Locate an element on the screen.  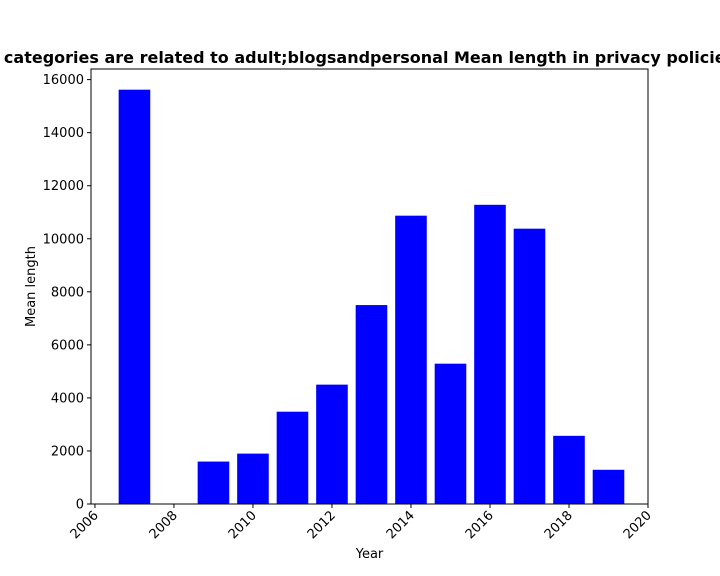
bar-2011 is located at coordinates (292, 457).